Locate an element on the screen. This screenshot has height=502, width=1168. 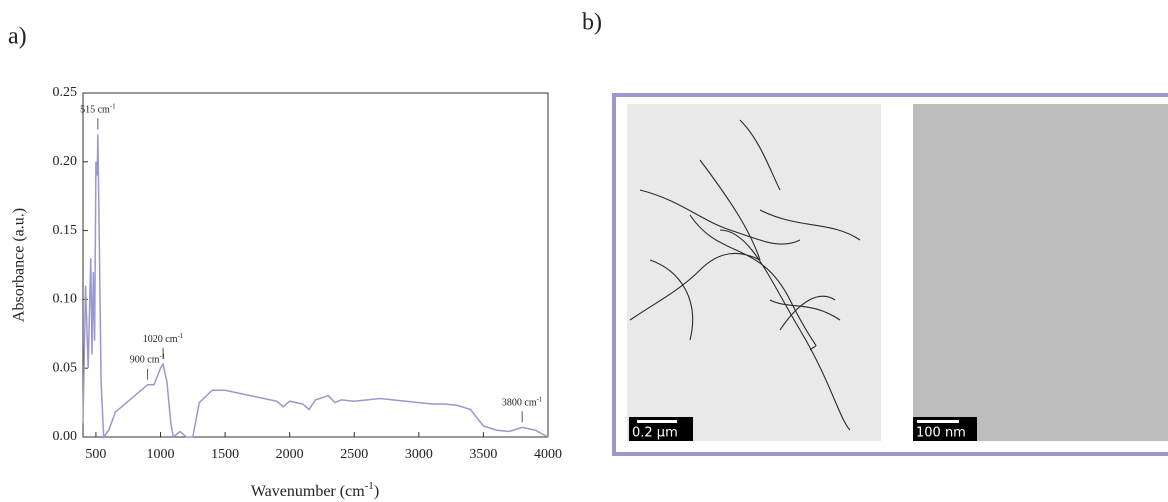
x-tick-label: 3000 is located at coordinates (419, 454).